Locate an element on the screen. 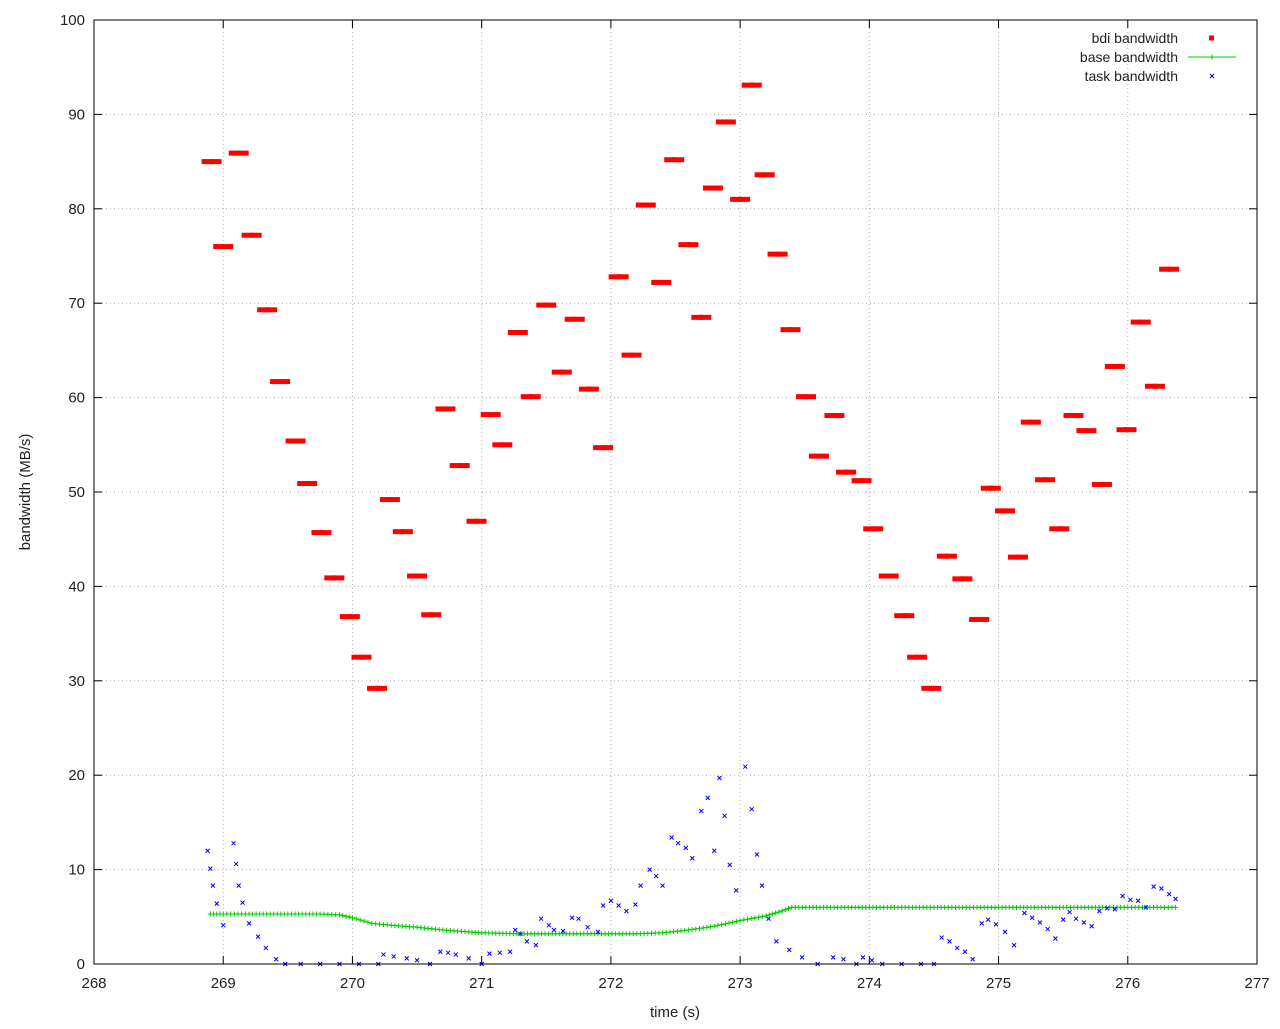 The height and width of the screenshot is (1029, 1280). y-tick-label: 80 is located at coordinates (76, 209).